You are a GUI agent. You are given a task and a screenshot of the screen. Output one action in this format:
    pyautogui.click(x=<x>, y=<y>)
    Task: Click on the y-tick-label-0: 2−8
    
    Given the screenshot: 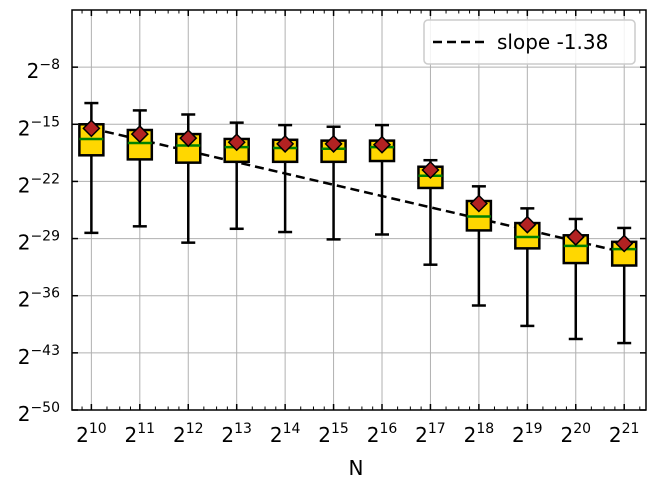 What is the action you would take?
    pyautogui.click(x=43, y=70)
    